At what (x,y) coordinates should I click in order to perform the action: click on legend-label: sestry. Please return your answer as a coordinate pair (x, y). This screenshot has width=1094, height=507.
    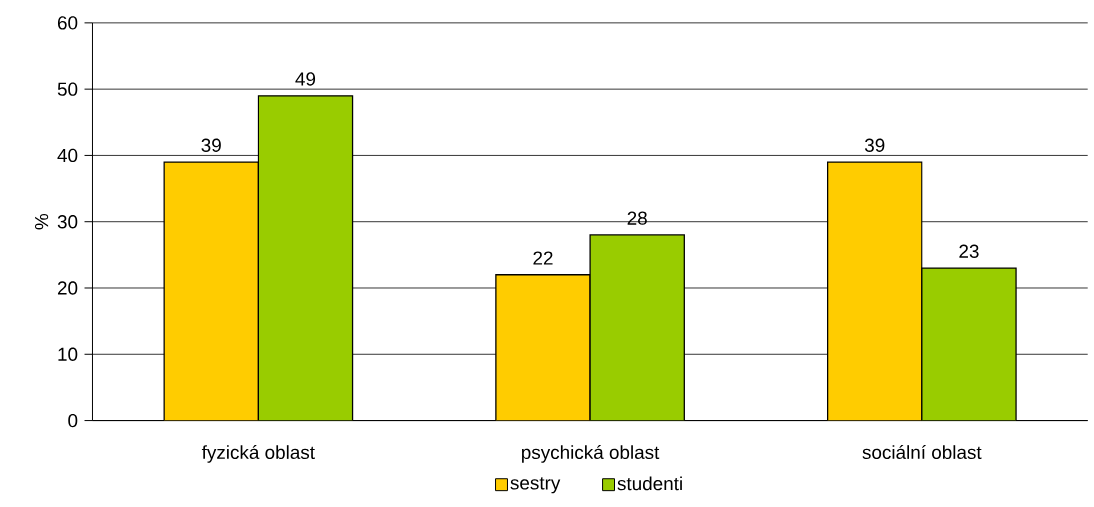
    Looking at the image, I should click on (535, 485).